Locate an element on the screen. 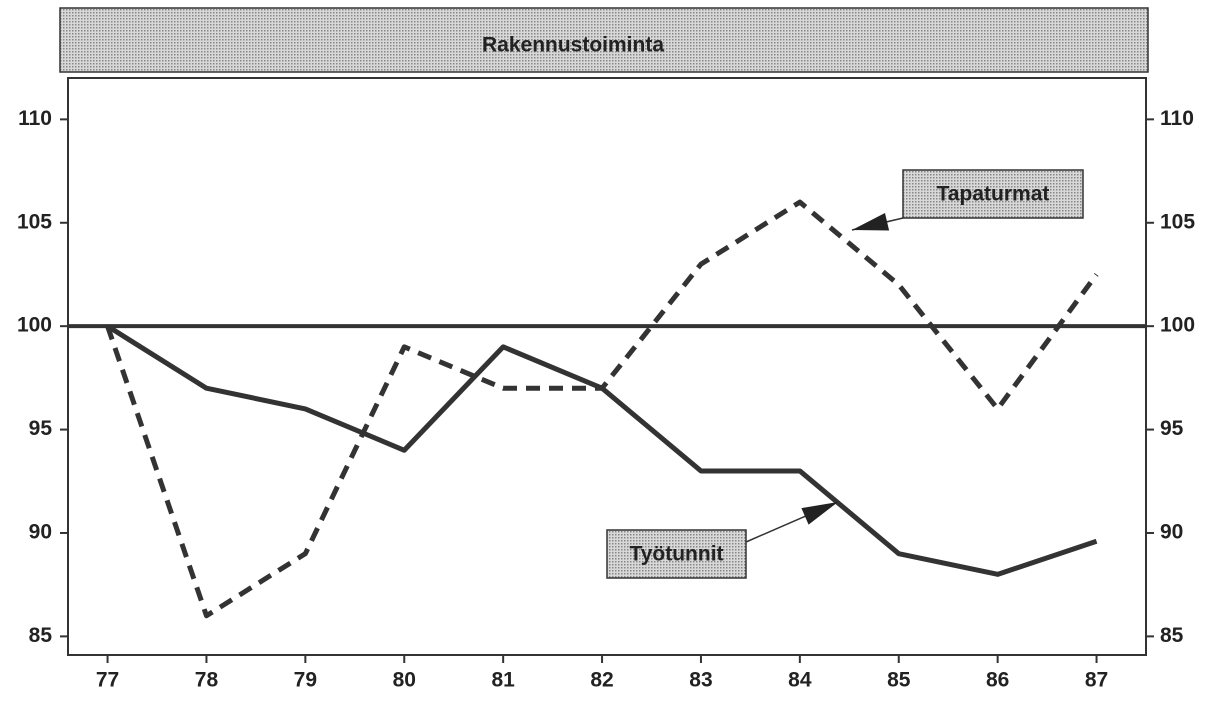  y-tick-label: 105 is located at coordinates (34, 221).